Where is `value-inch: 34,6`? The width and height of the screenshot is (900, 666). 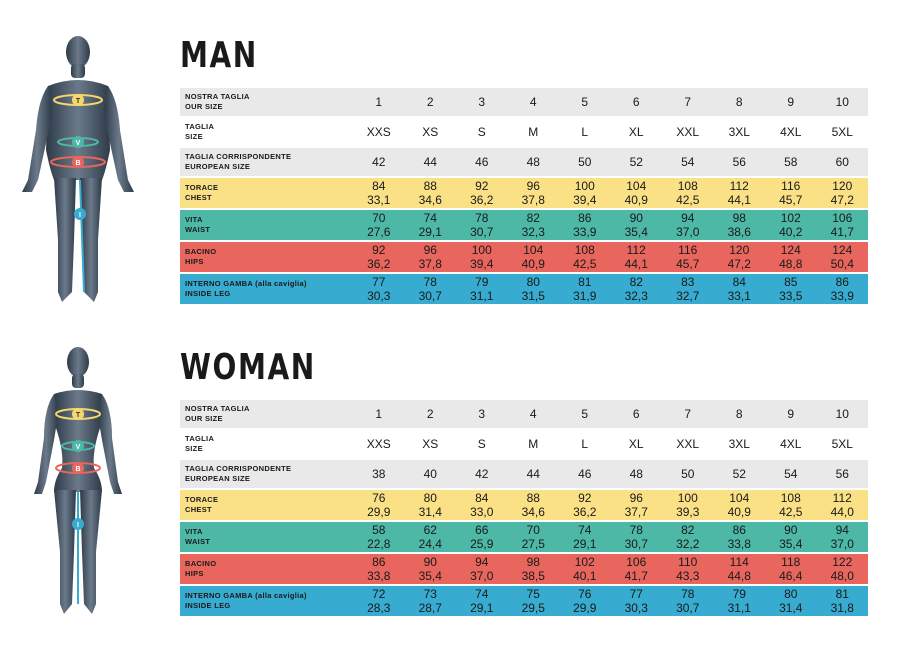 value-inch: 34,6 is located at coordinates (430, 200).